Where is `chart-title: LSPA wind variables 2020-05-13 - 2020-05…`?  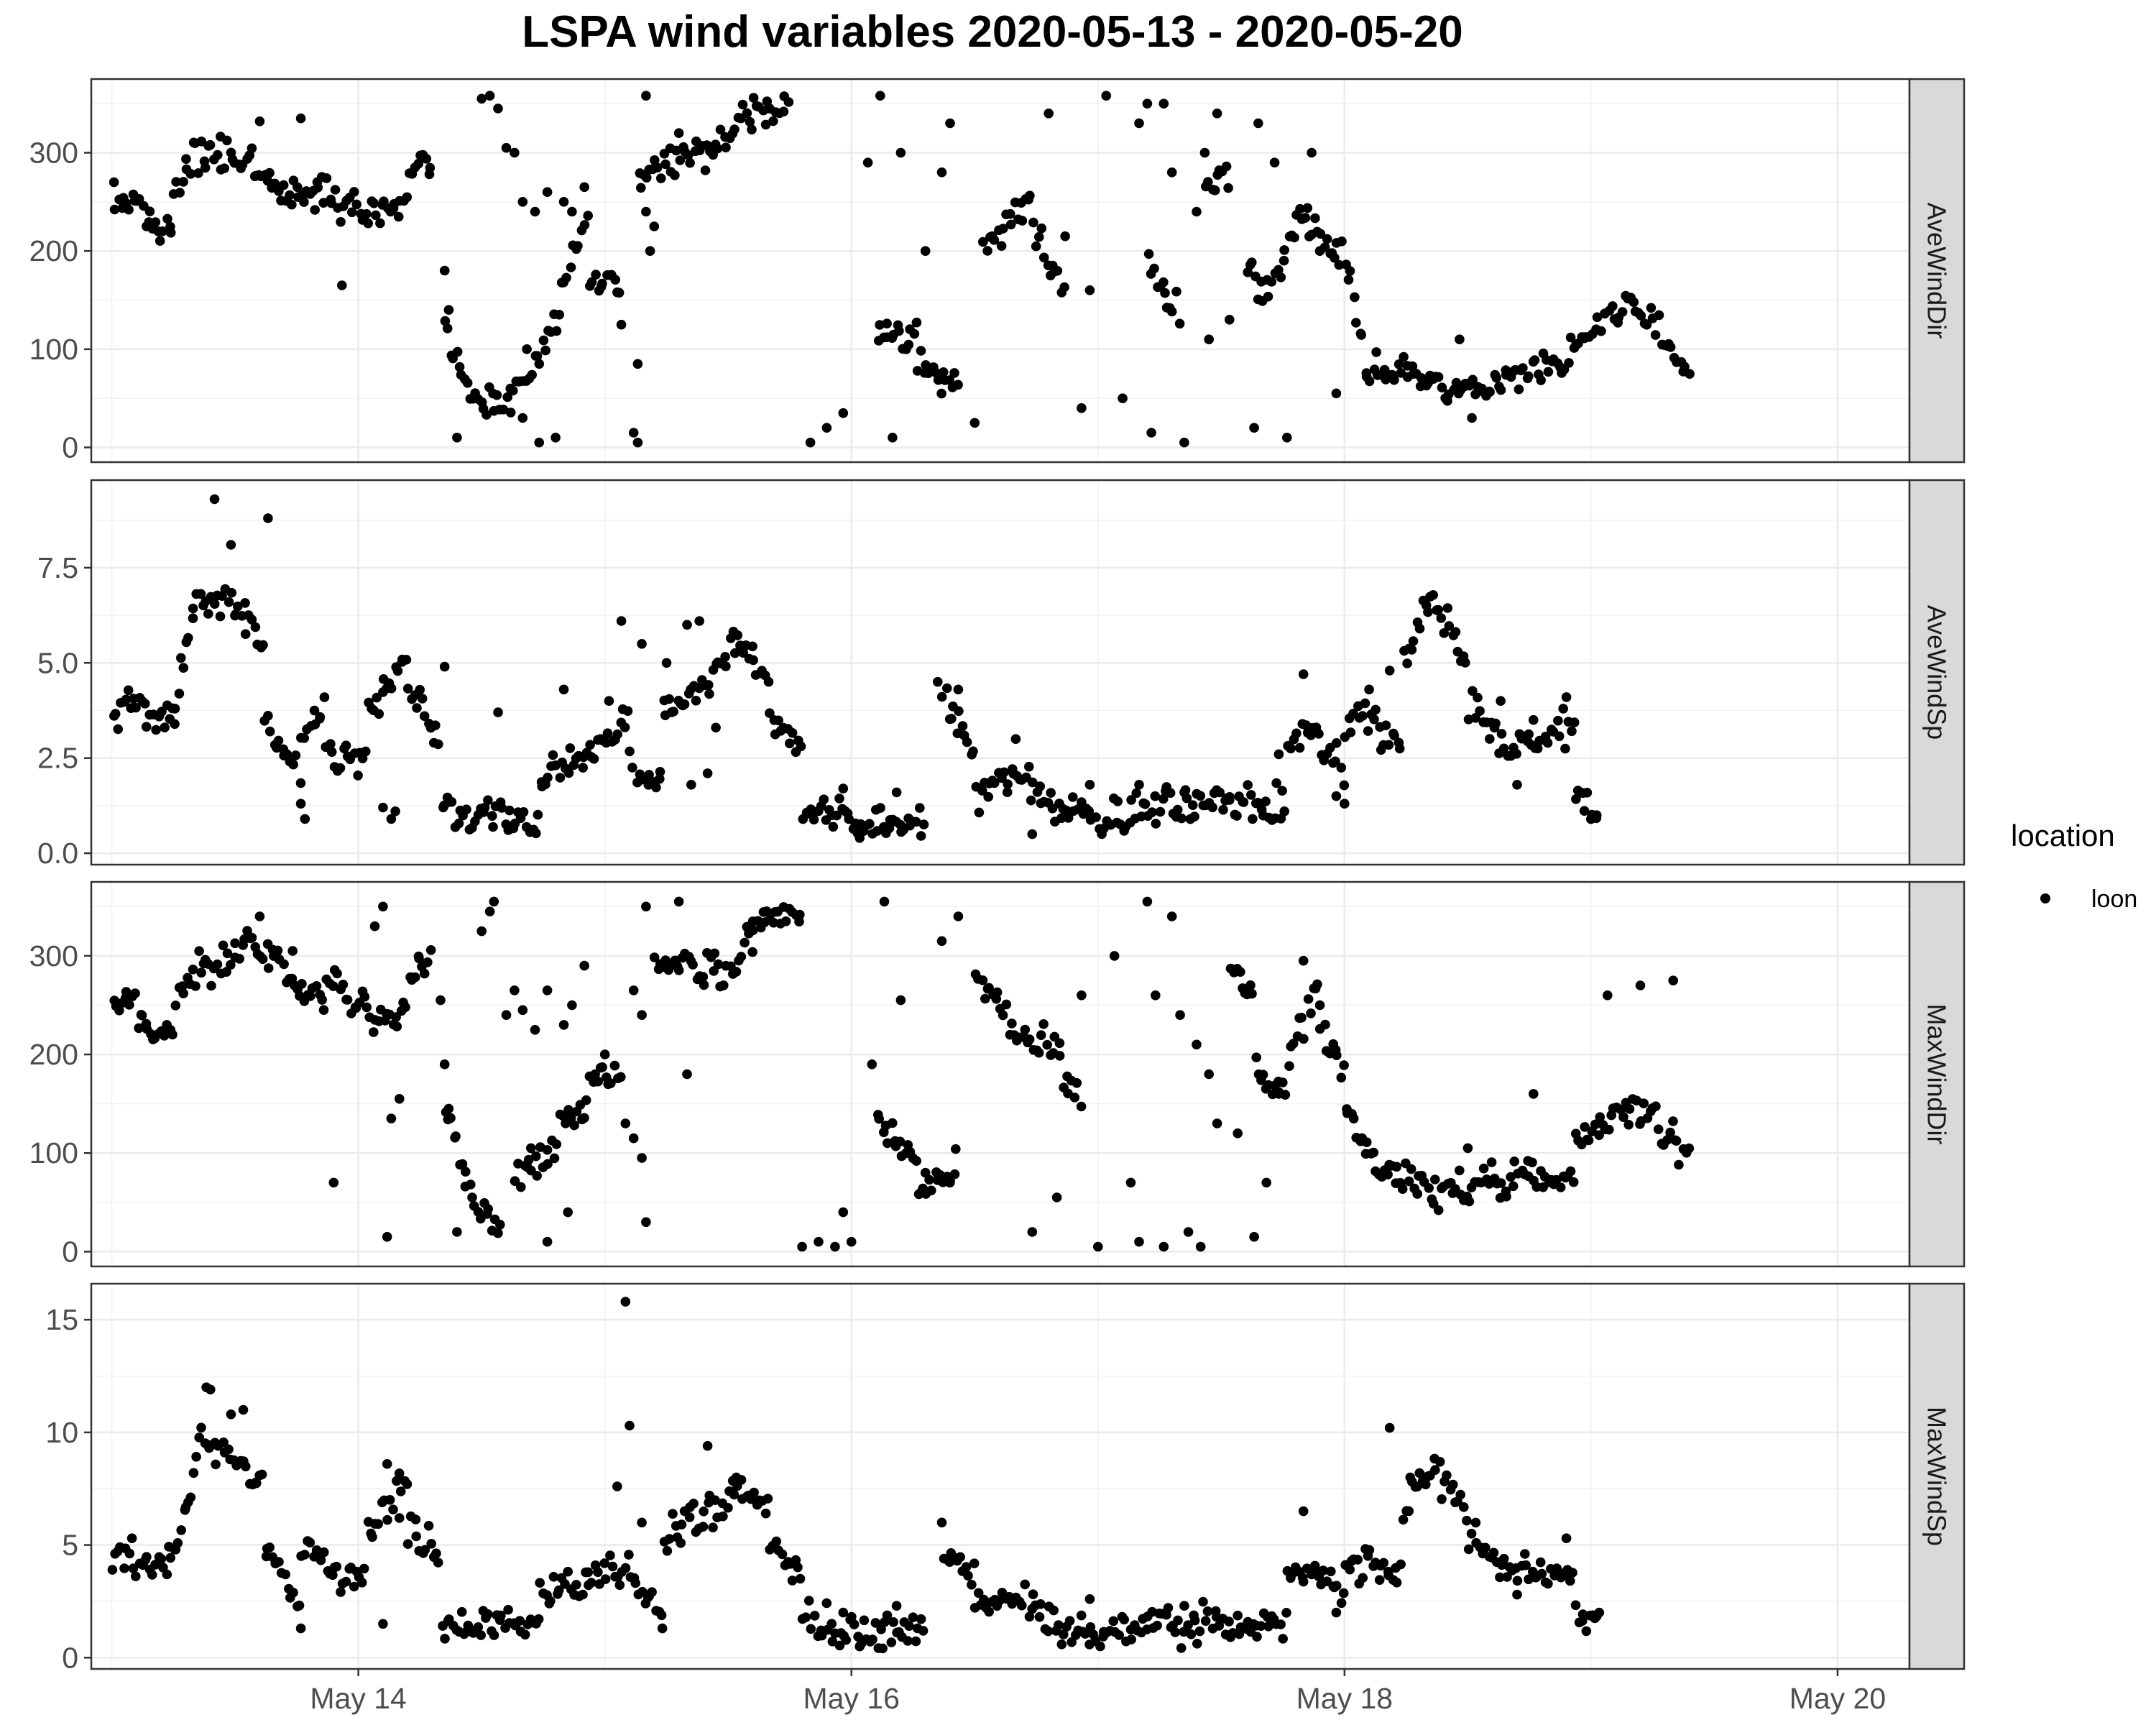
chart-title: LSPA wind variables 2020-05-13 - 2020-05… is located at coordinates (993, 32).